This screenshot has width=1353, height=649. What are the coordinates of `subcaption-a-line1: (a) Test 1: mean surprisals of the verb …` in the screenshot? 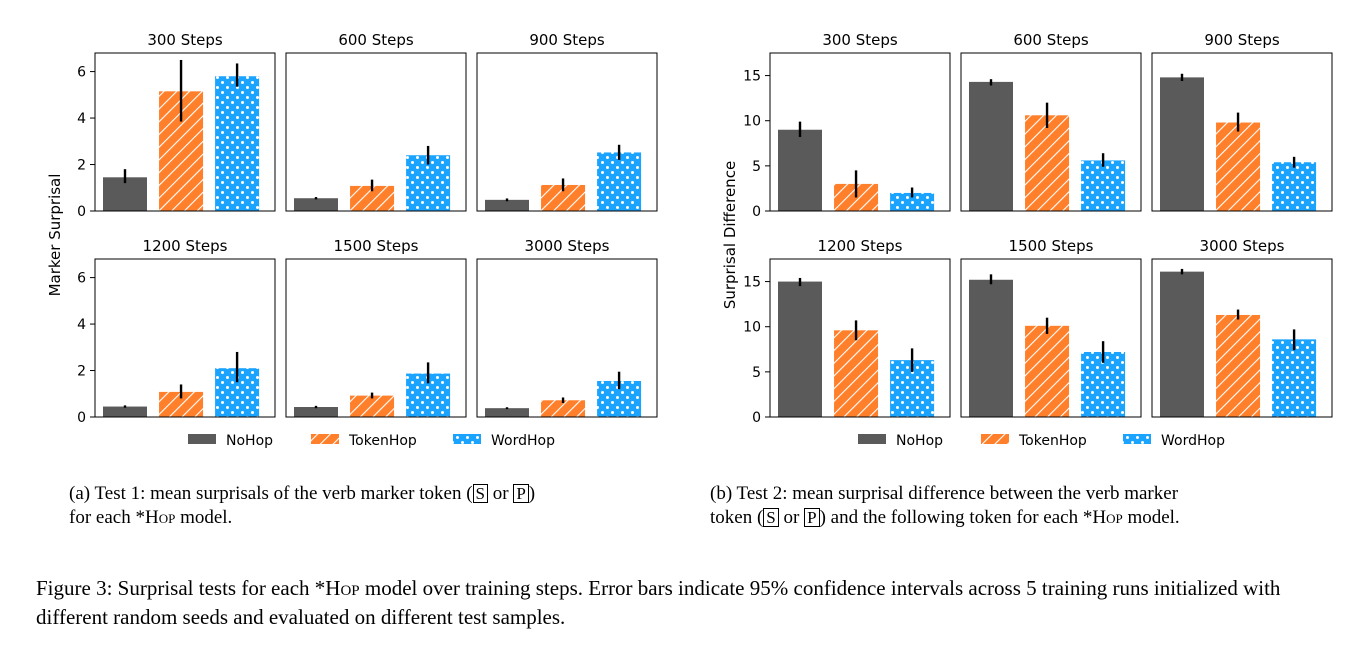 It's located at (302, 493).